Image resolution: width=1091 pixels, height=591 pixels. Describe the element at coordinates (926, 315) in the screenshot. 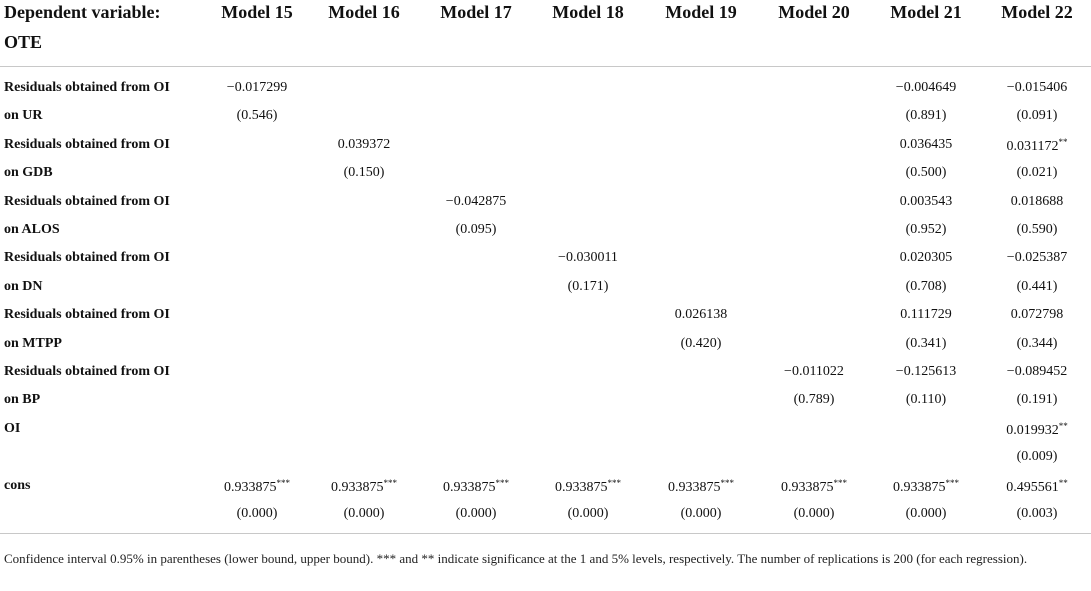

I see `cell: 0.111729` at that location.